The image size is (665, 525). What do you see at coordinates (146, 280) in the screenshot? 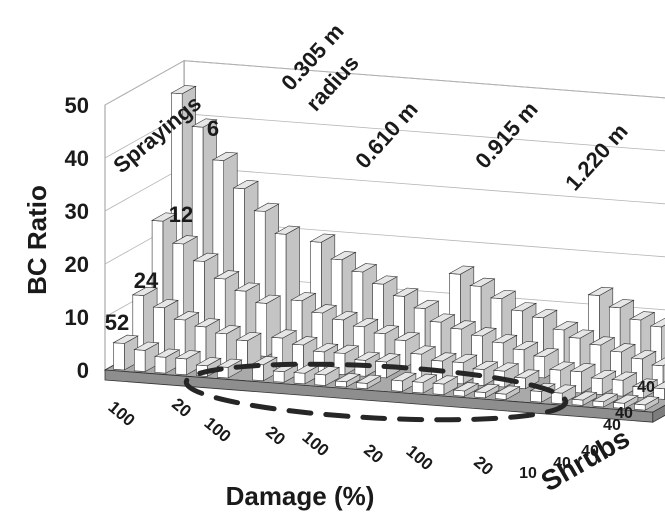
I see `sprayings-value: 24` at bounding box center [146, 280].